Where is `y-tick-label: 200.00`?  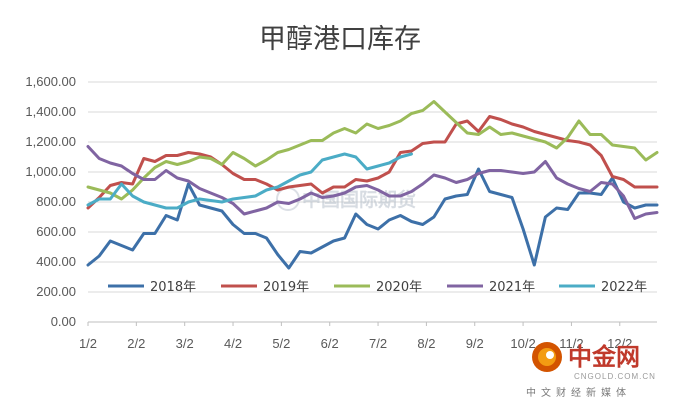
y-tick-label: 200.00 is located at coordinates (56, 291).